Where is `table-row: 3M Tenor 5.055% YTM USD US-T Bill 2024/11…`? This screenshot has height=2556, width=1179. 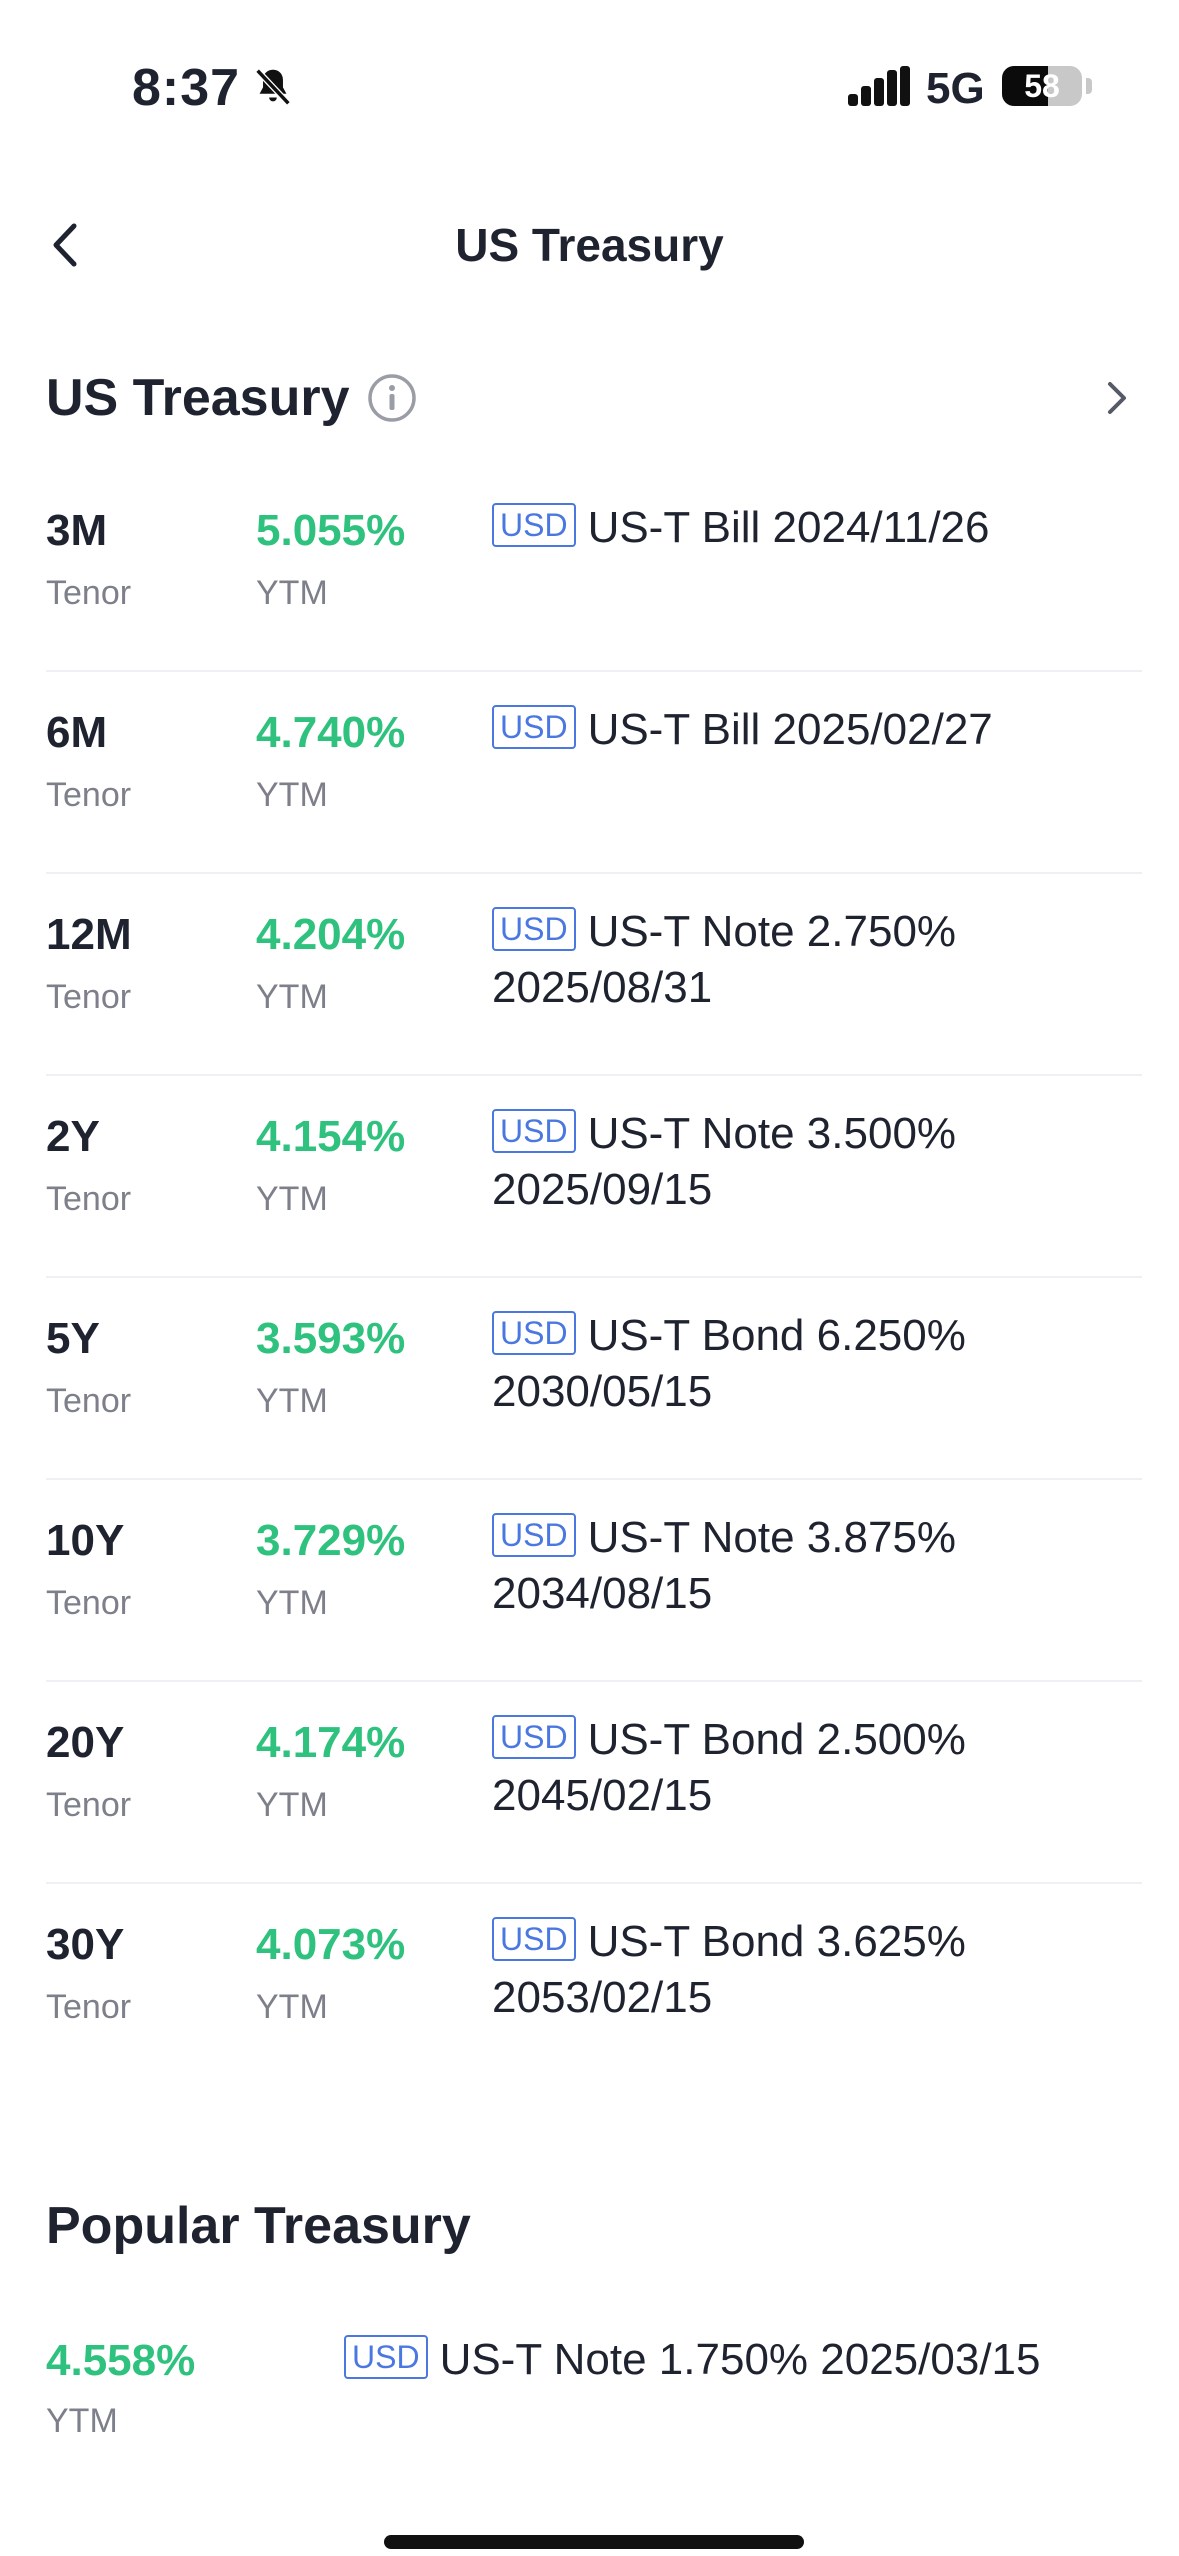
table-row: 3M Tenor 5.055% YTM USD US-T Bill 2024/11… is located at coordinates (594, 571).